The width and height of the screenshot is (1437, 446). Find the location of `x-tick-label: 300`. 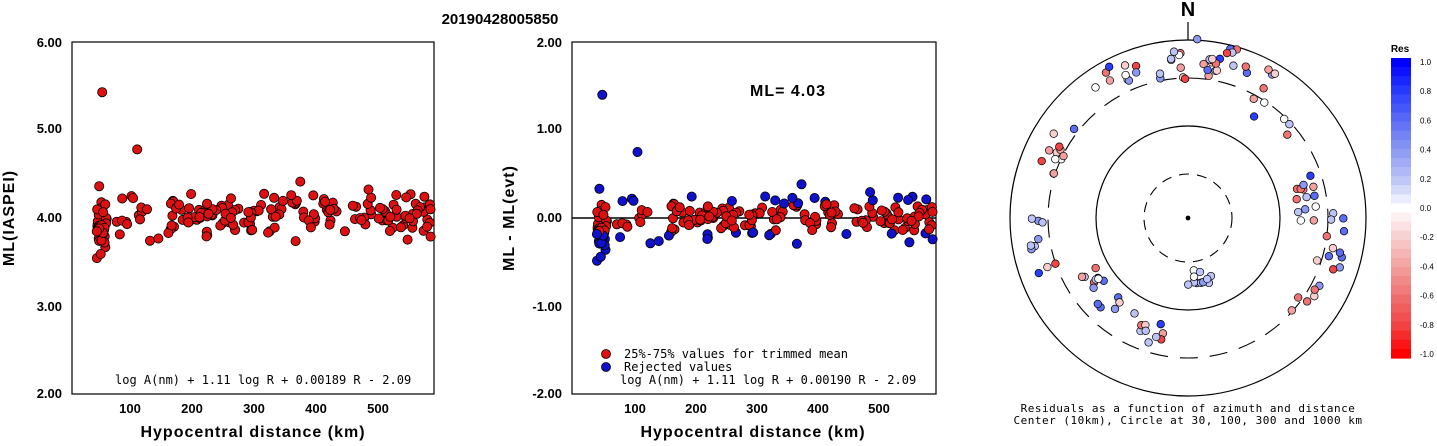

x-tick-label: 300 is located at coordinates (757, 408).